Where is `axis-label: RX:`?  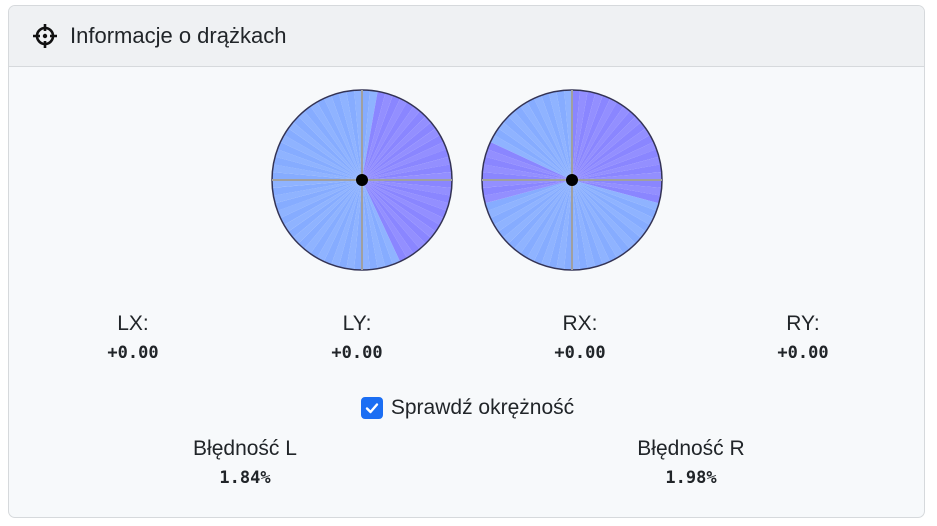
axis-label: RX: is located at coordinates (580, 323).